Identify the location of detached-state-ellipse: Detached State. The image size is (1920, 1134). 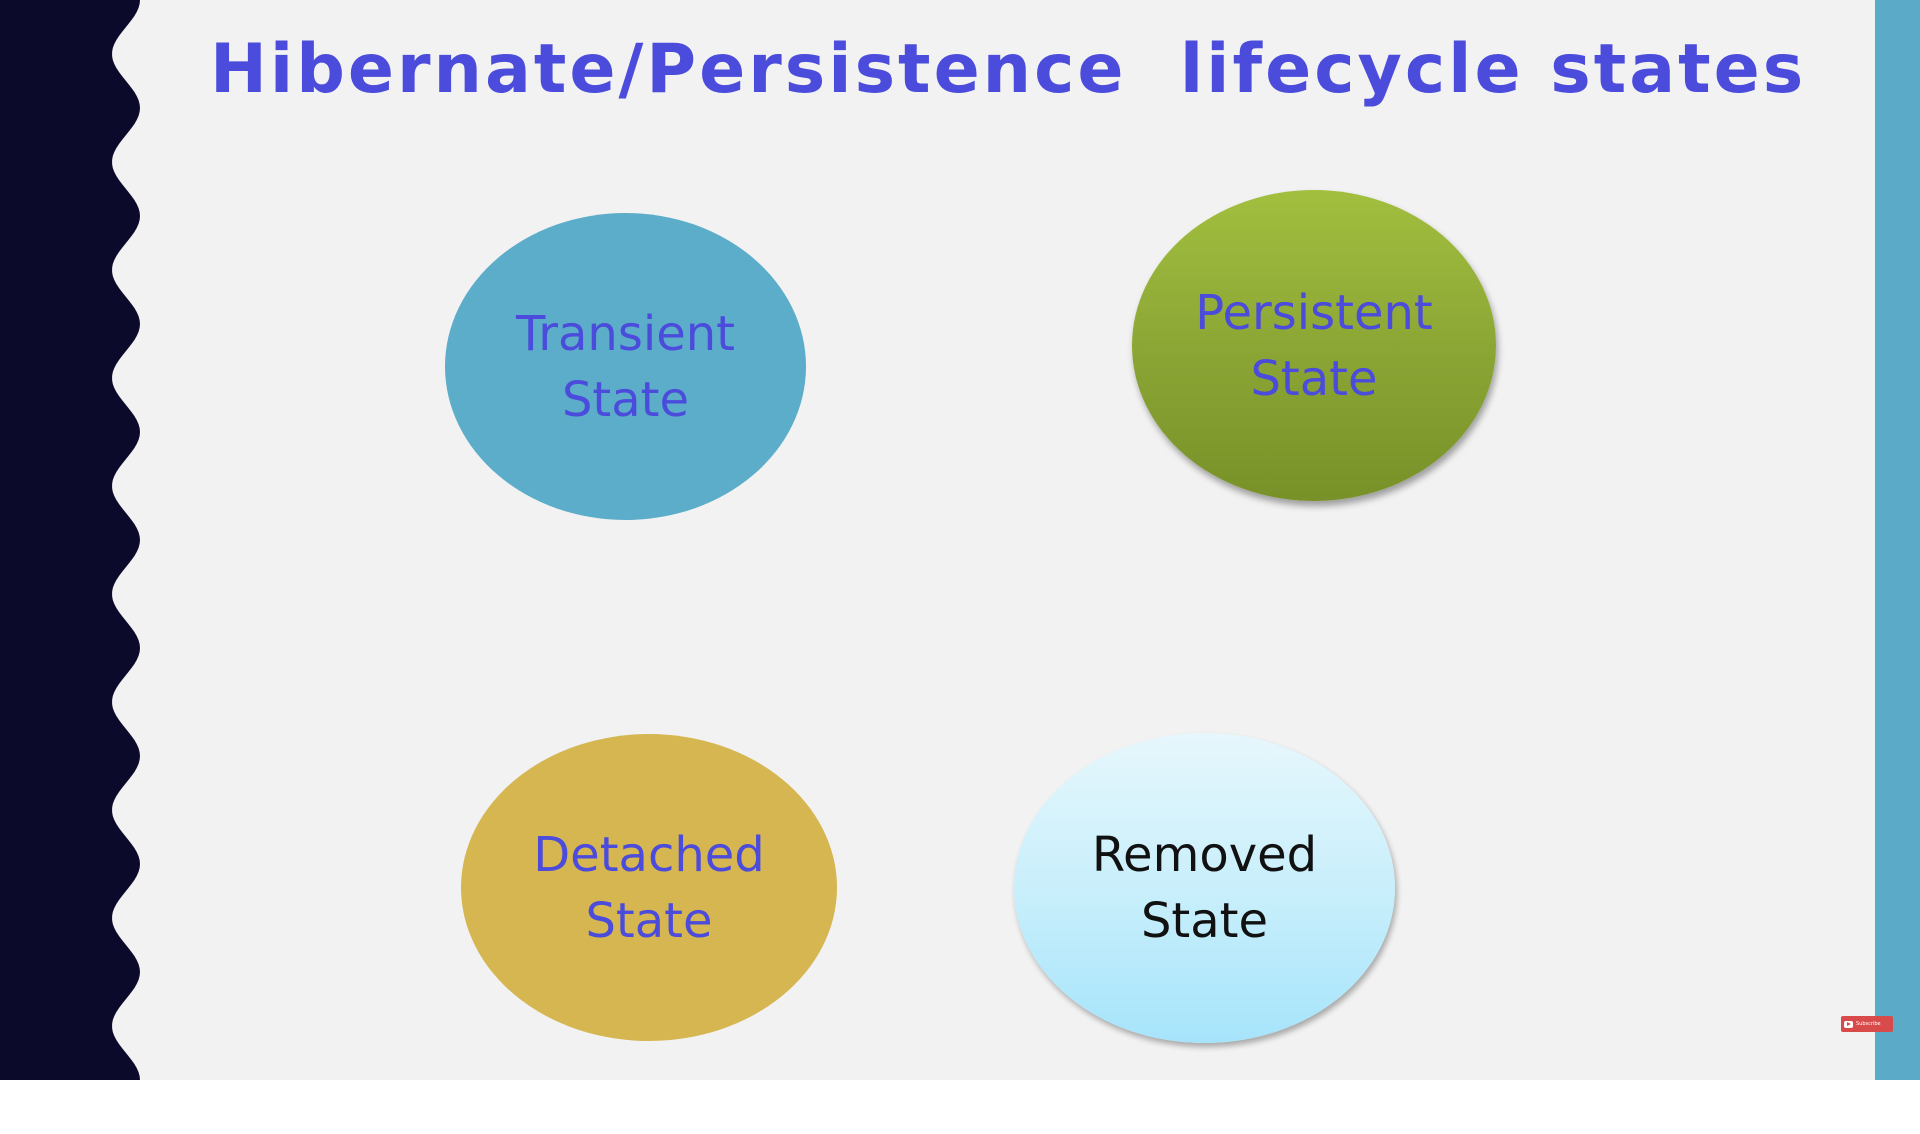
(649, 887).